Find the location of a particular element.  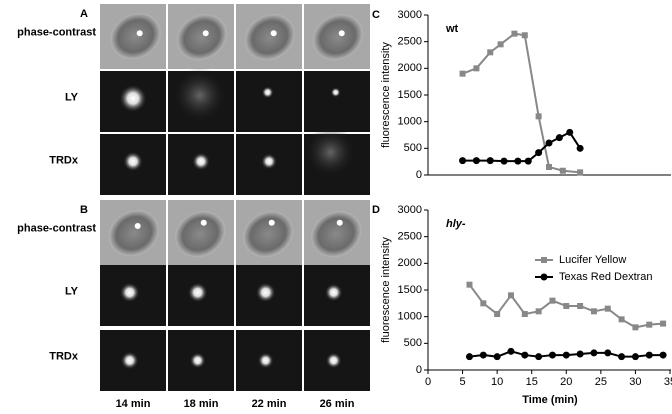

legend-label: Texas Red Dextran is located at coordinates (606, 277).